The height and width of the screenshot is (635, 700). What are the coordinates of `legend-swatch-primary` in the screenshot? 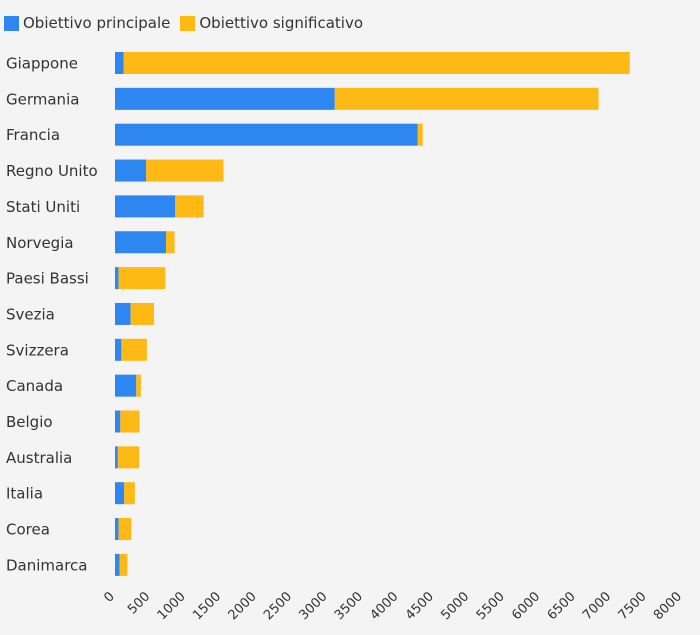 It's located at (11, 23).